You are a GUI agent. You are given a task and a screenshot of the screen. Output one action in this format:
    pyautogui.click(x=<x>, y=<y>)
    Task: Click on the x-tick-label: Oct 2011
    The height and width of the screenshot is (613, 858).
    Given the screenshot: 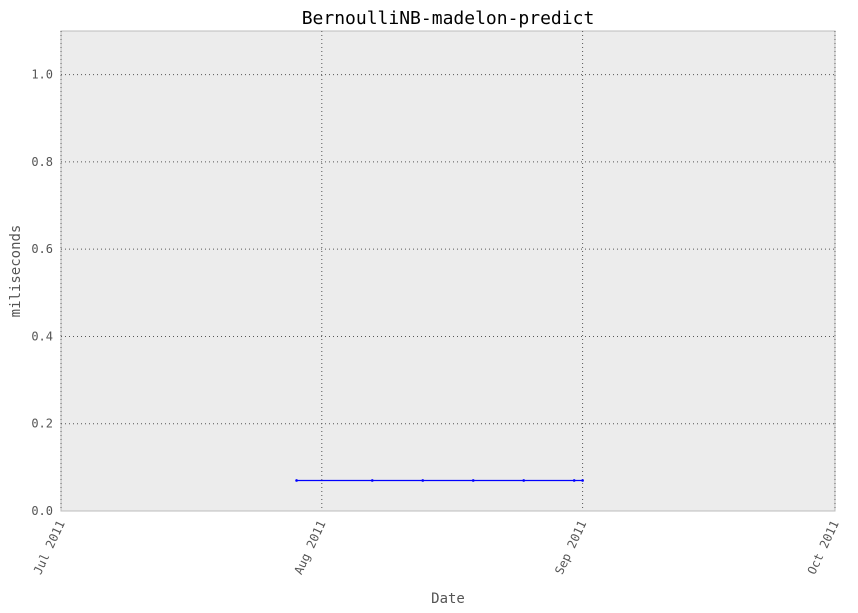 What is the action you would take?
    pyautogui.click(x=823, y=547)
    